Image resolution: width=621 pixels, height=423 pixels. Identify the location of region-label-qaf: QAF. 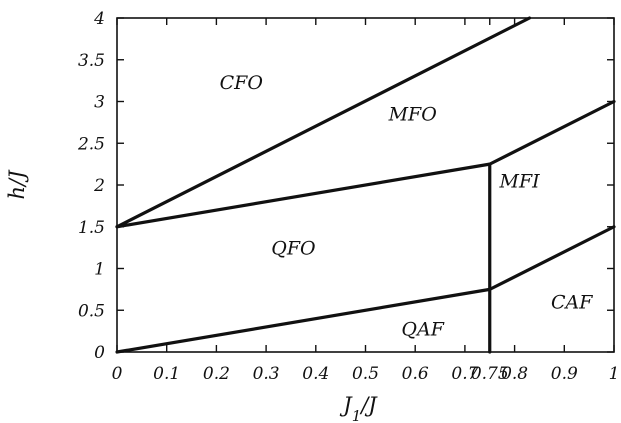
(422, 329).